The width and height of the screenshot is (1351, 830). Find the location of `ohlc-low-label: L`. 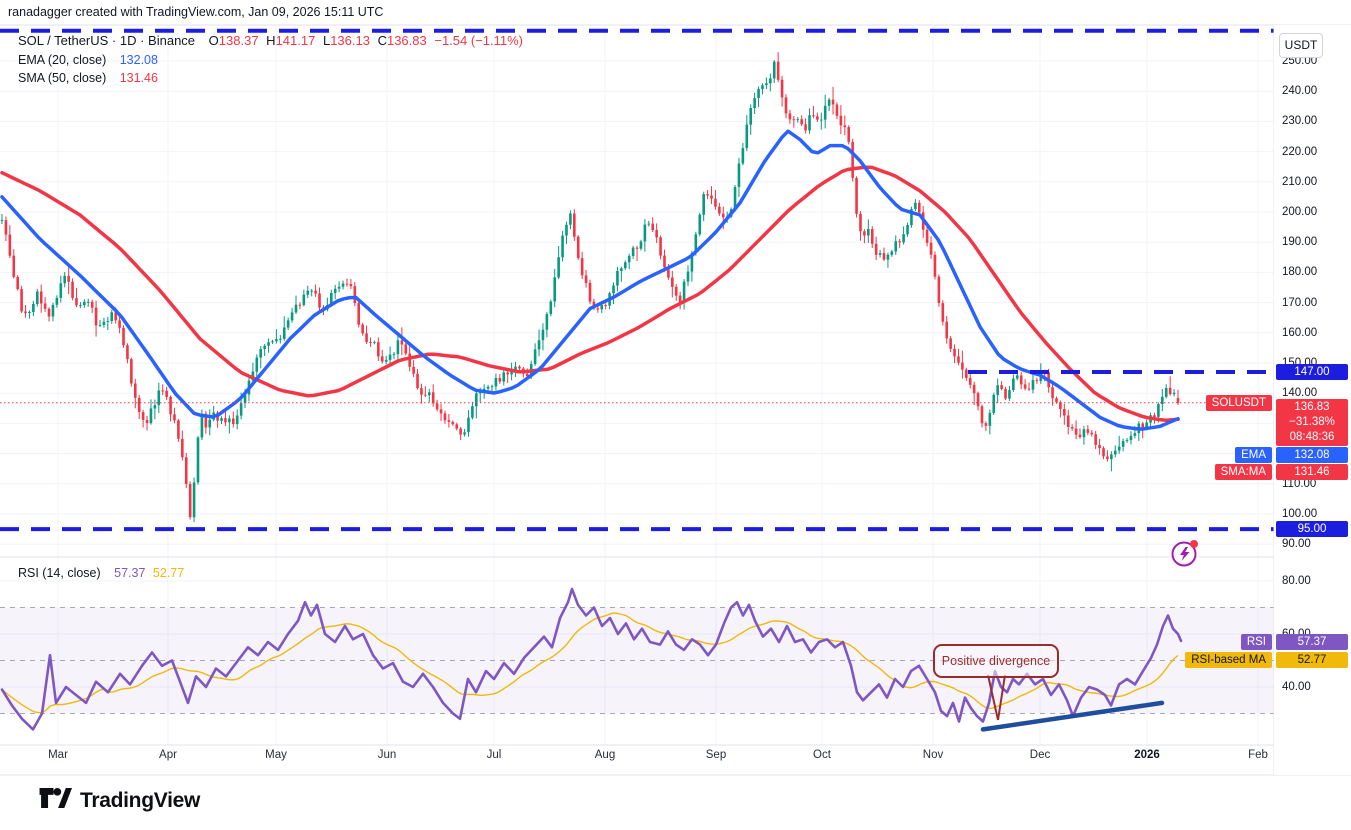

ohlc-low-label: L is located at coordinates (326, 40).